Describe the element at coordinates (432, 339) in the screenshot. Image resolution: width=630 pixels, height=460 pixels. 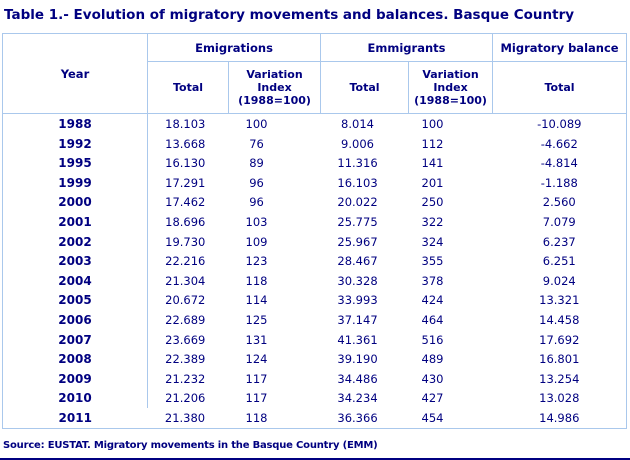
I see `cell-emmigrants-variation-index: 516` at that location.